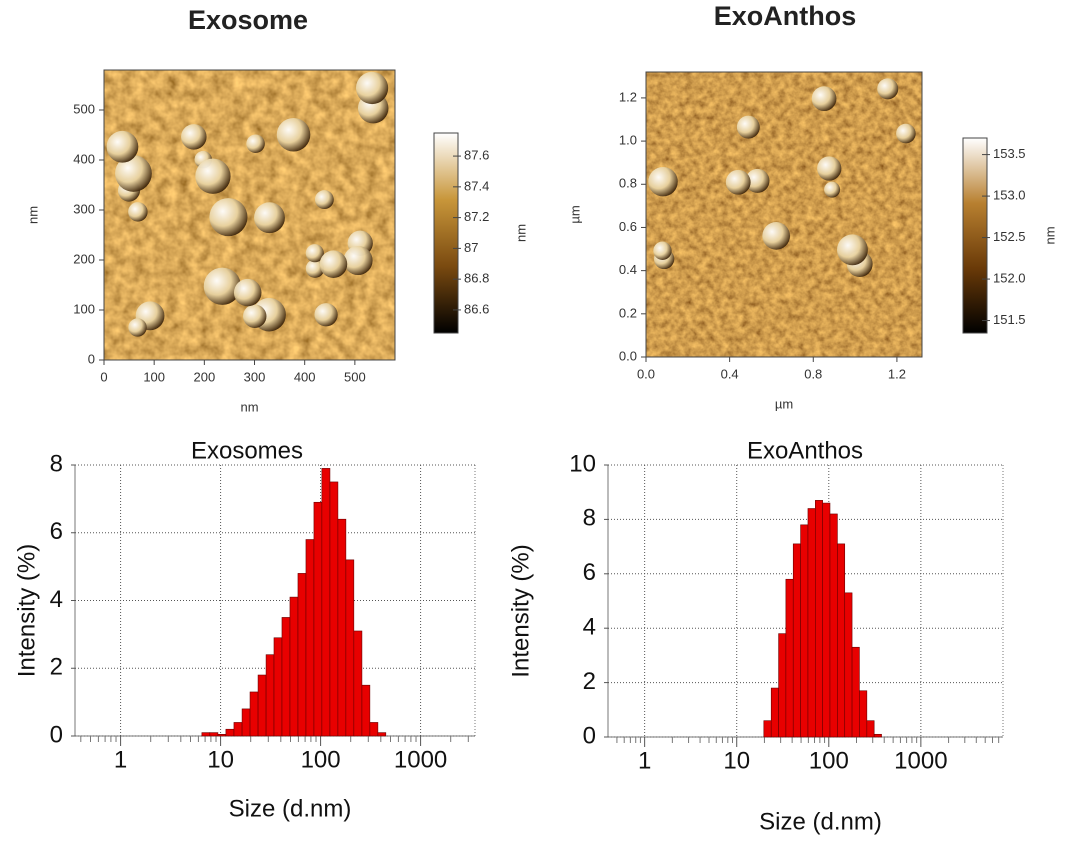 Image resolution: width=1076 pixels, height=841 pixels. Describe the element at coordinates (730, 373) in the screenshot. I see `x-tick-label: 0.4` at that location.